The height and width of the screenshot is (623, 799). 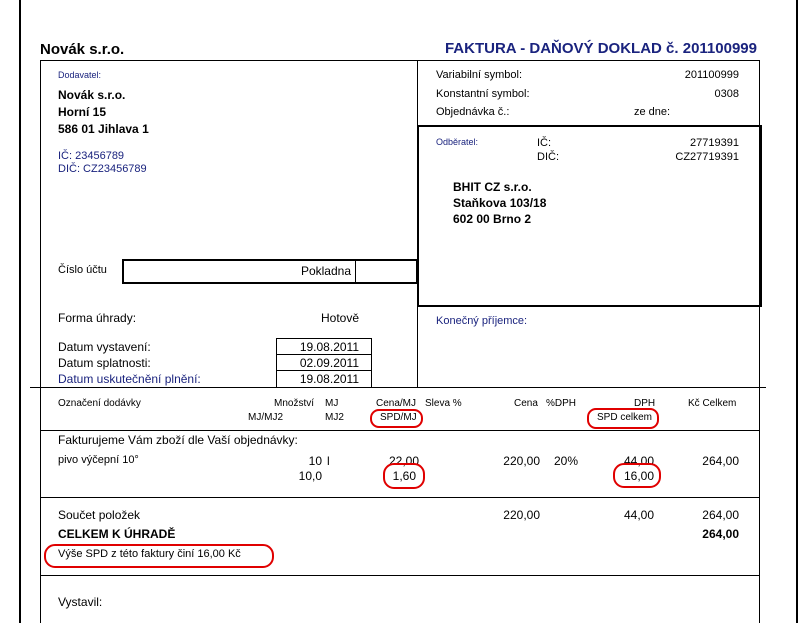 I want to click on box-left-border, so click(x=40, y=341).